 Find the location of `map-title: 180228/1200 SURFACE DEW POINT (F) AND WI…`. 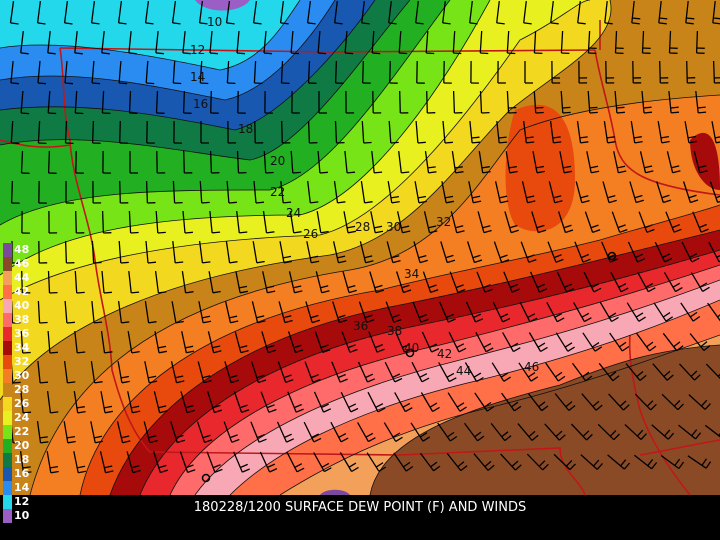

map-title: 180228/1200 SURFACE DEW POINT (F) AND WI… is located at coordinates (360, 507).